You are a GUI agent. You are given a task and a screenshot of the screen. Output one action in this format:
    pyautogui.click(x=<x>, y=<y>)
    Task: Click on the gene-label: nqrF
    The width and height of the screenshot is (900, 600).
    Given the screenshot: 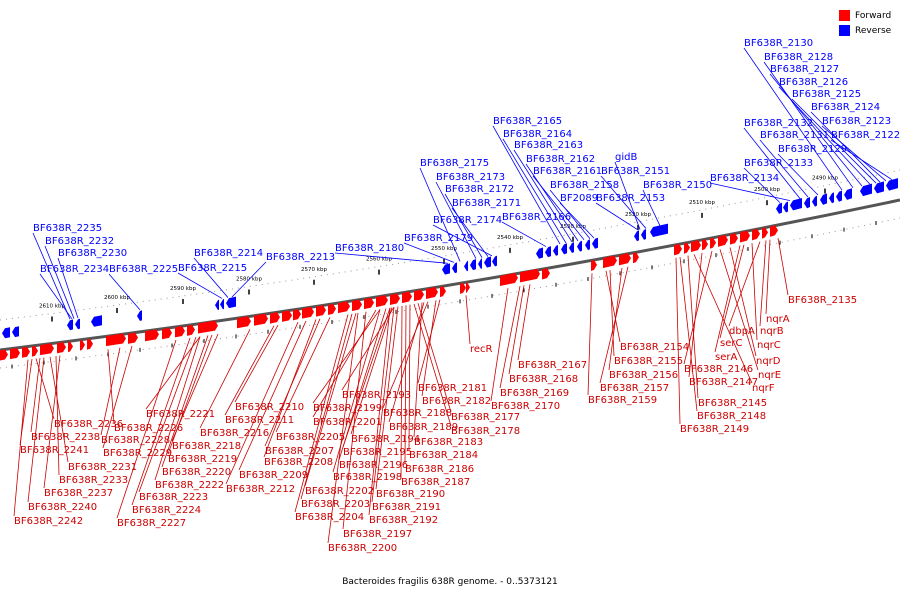 What is the action you would take?
    pyautogui.click(x=763, y=388)
    